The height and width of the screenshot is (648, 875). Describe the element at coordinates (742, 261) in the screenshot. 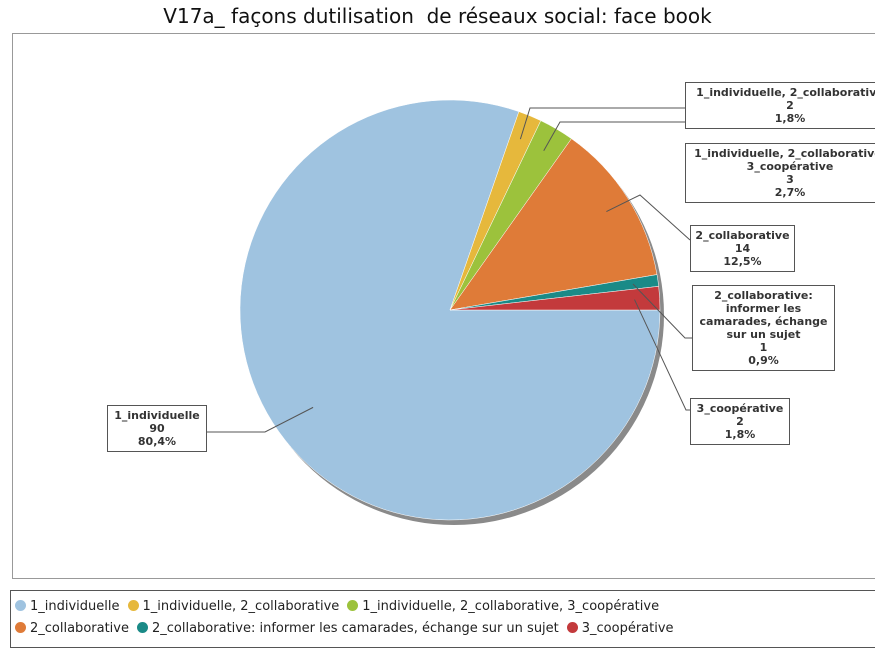

I see `label-percent: 12,5%` at that location.